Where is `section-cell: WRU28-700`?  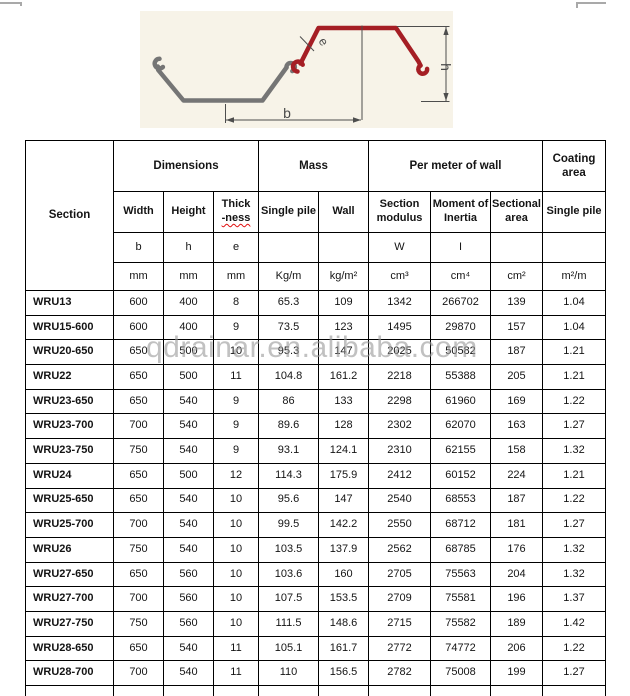
section-cell: WRU28-700 is located at coordinates (69, 673).